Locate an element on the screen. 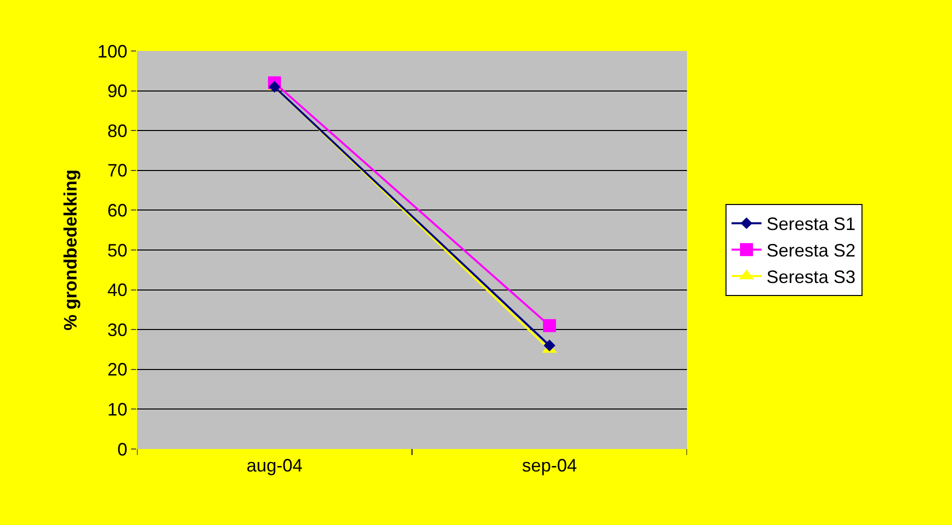 The width and height of the screenshot is (952, 525). legend-label: Seresta S2 is located at coordinates (811, 250).